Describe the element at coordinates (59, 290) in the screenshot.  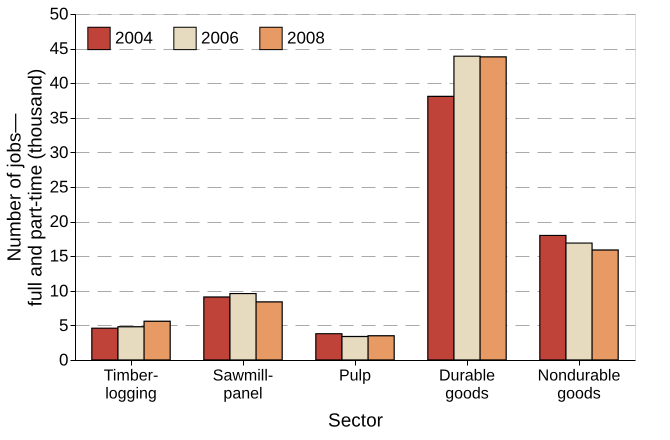
I see `y-tick-label: 10` at that location.